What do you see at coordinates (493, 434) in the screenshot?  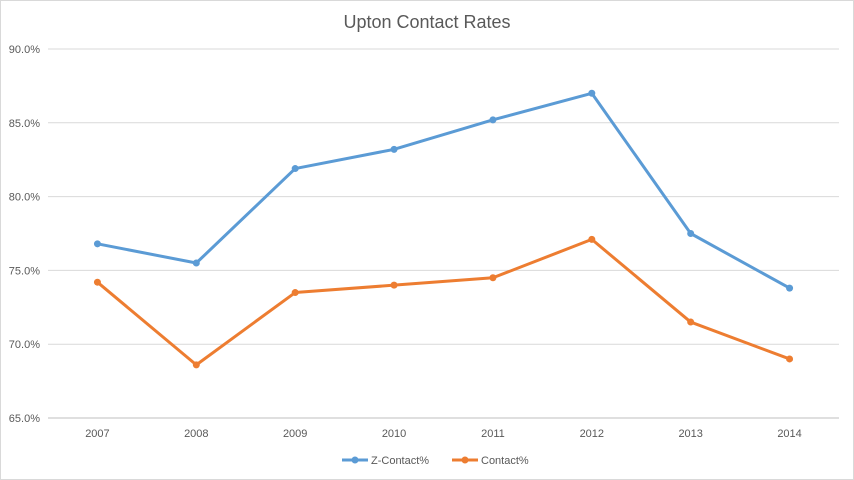 I see `x-tick-label: 2011` at bounding box center [493, 434].